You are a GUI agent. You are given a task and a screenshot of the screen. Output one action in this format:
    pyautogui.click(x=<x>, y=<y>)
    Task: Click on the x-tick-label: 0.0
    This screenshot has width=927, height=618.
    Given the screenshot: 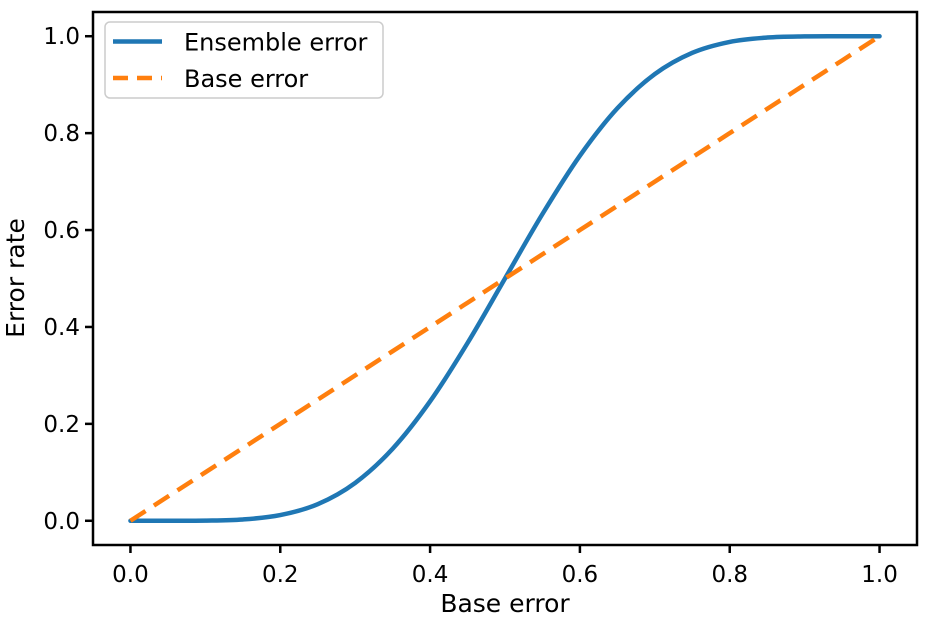 What is the action you would take?
    pyautogui.click(x=130, y=575)
    